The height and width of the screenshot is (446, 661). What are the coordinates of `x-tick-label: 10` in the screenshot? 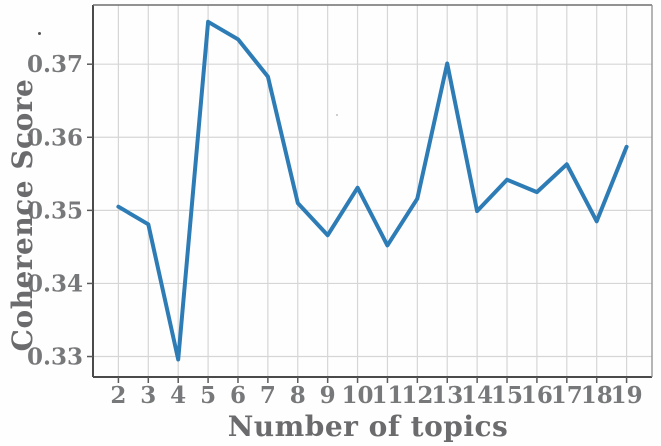 It's located at (358, 395).